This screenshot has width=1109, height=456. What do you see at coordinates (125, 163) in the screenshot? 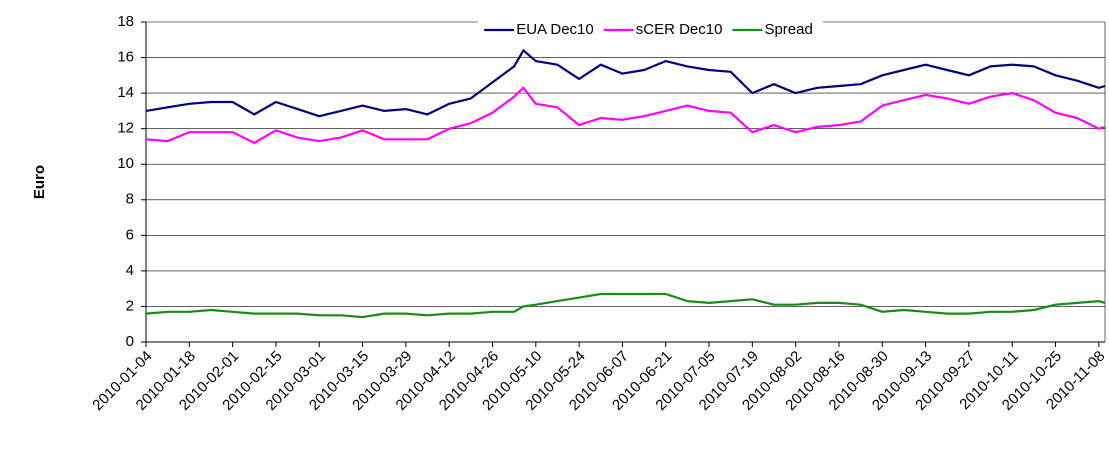
I see `y-tick-label: 10` at bounding box center [125, 163].